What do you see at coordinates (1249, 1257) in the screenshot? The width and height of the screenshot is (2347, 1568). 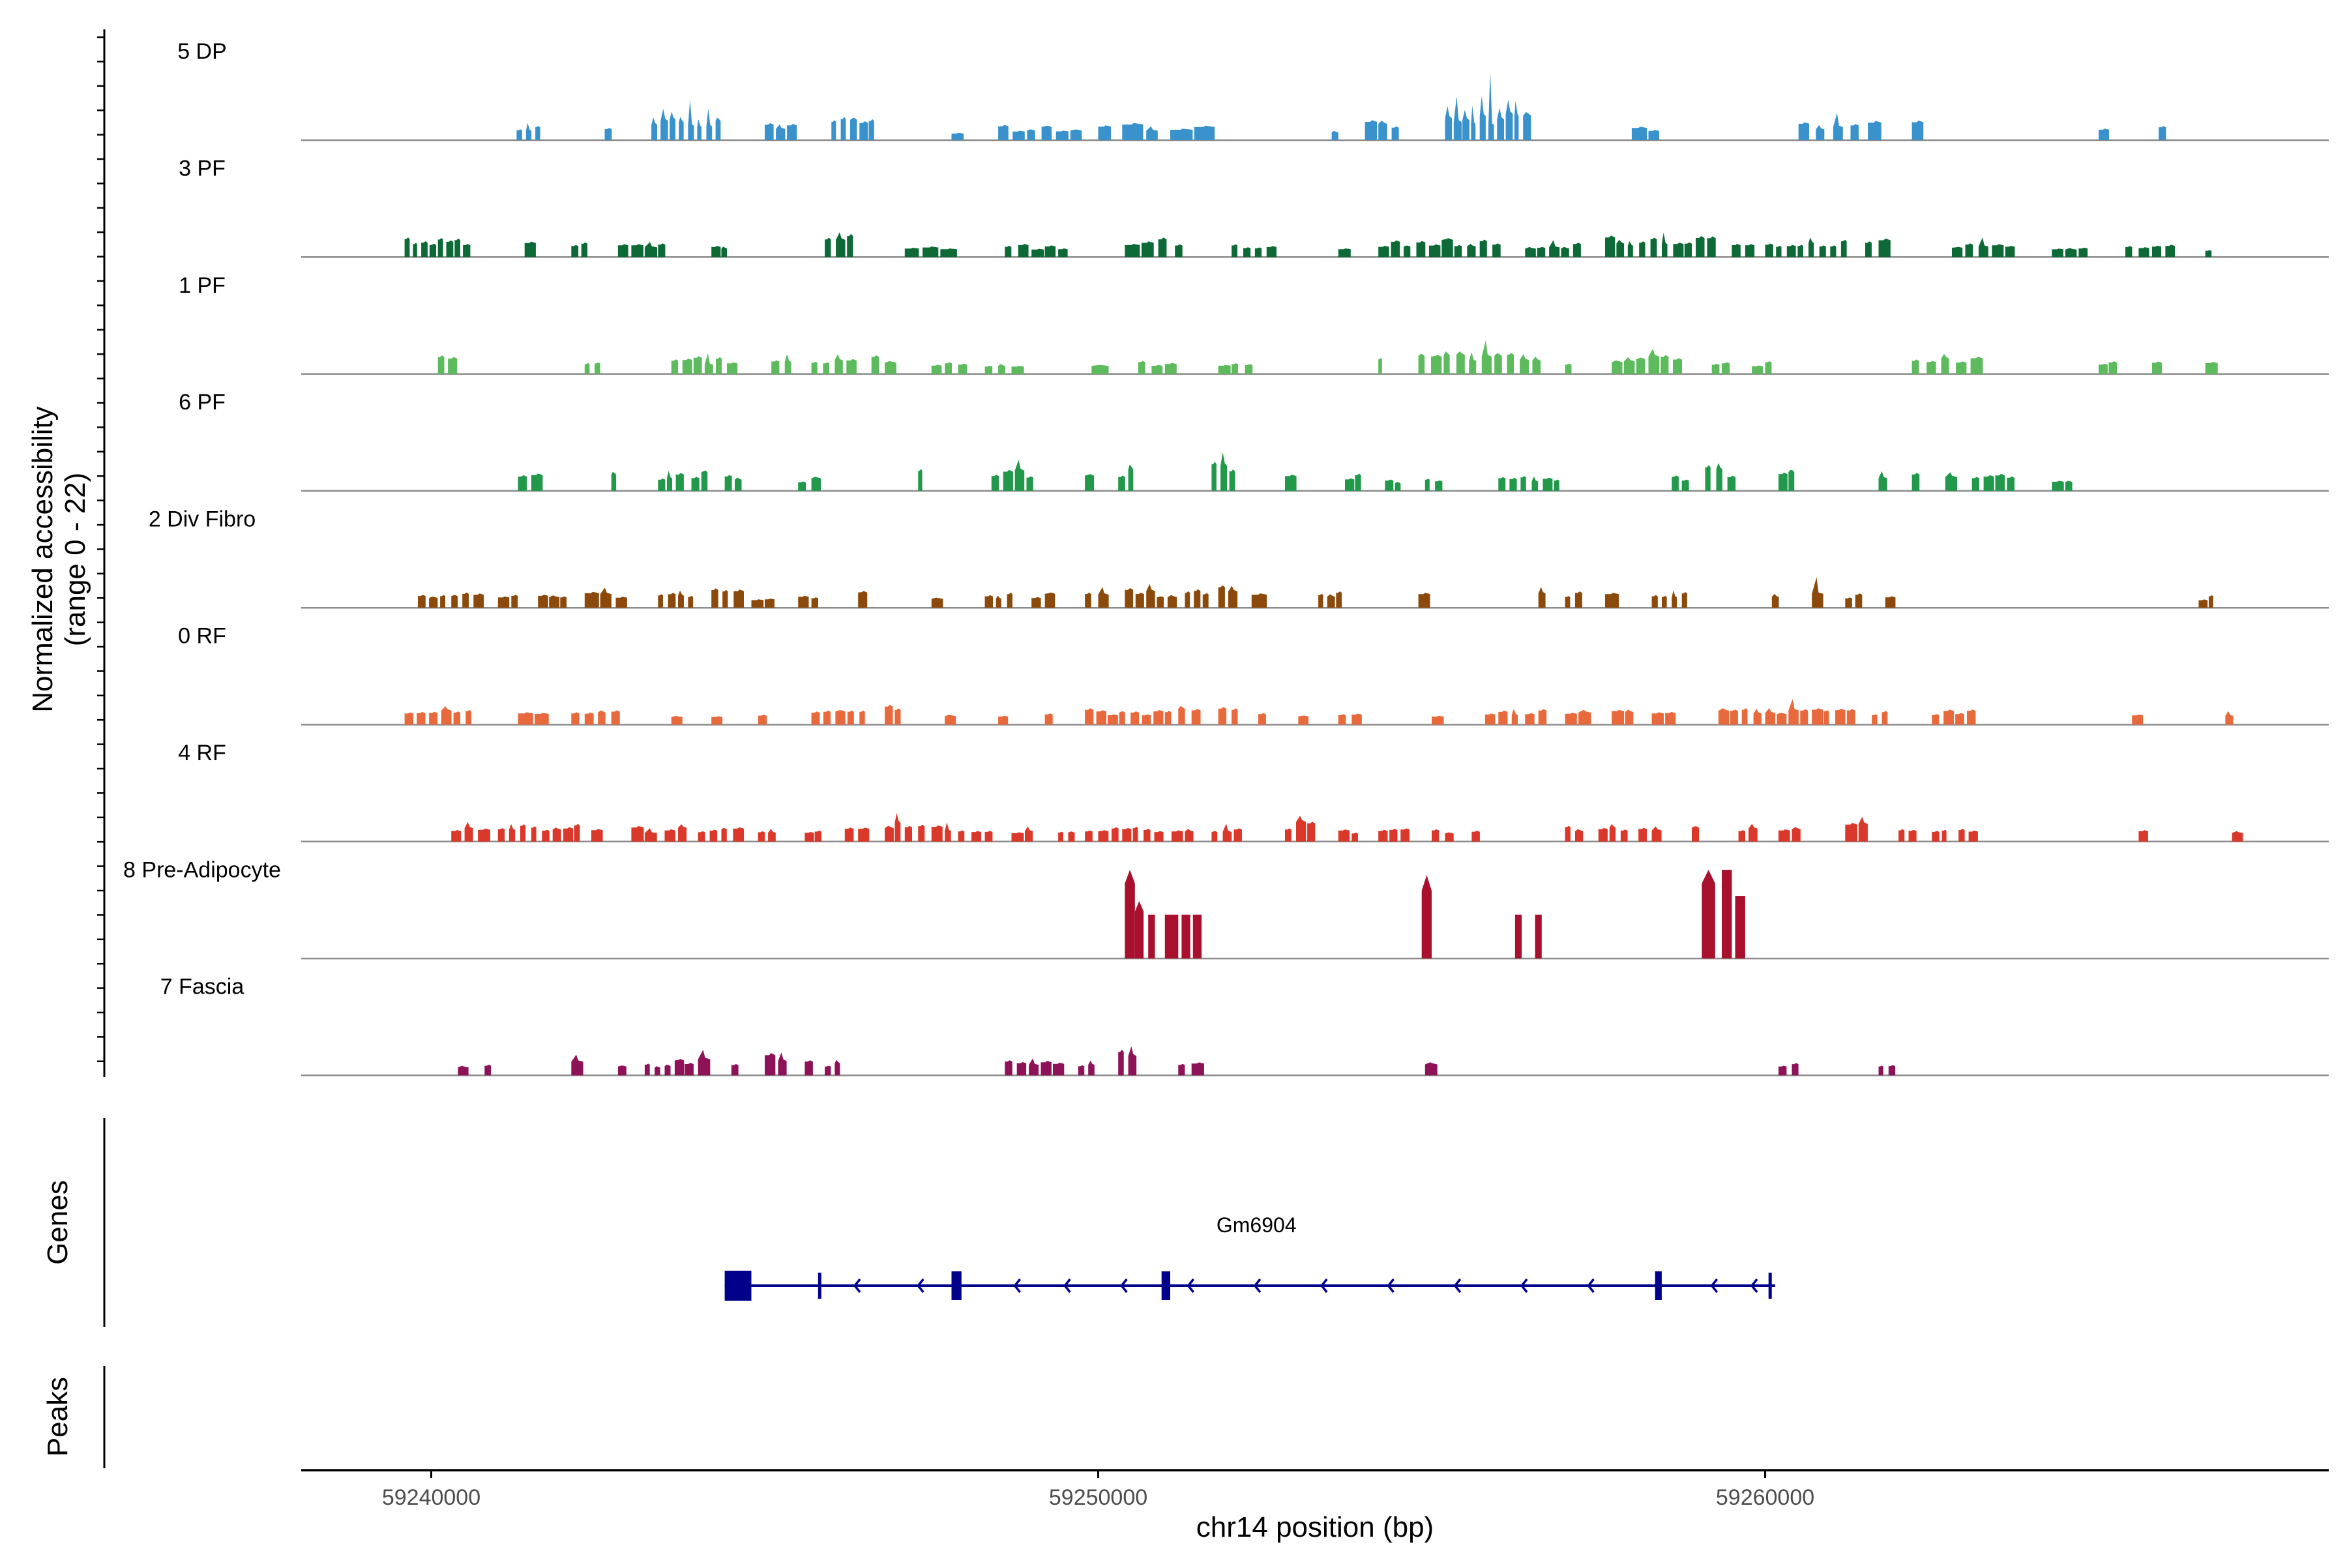 I see `gene-gm6904: Gm6904` at bounding box center [1249, 1257].